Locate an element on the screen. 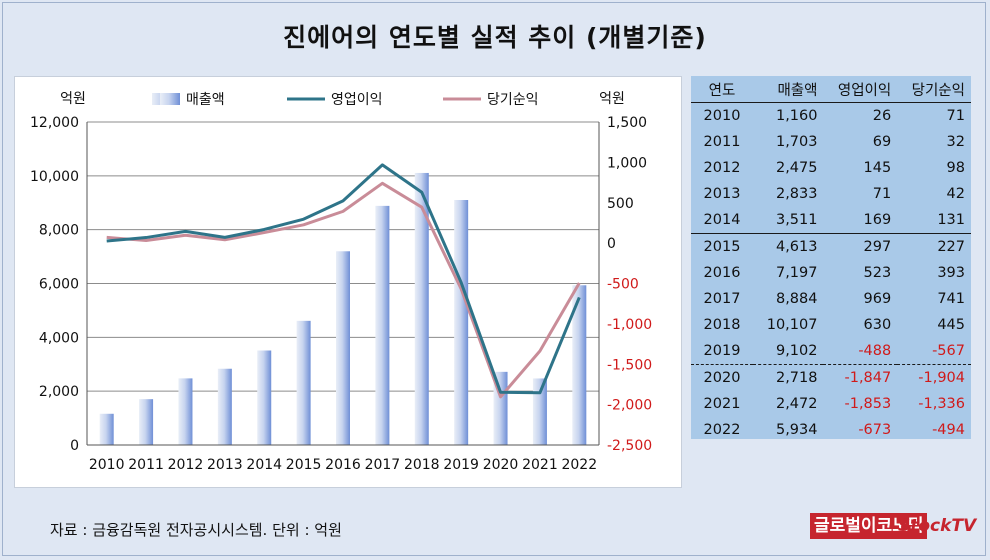  cell-net: 42 is located at coordinates (955, 194).